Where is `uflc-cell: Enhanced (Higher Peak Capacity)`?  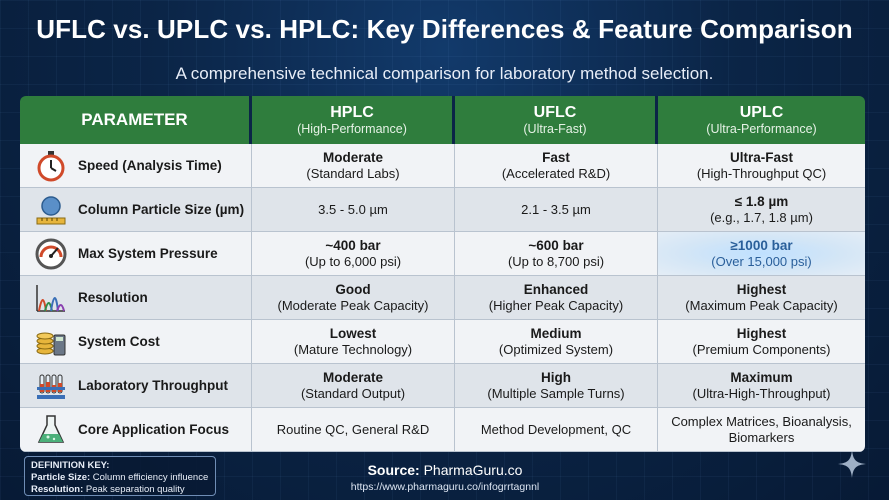 uflc-cell: Enhanced (Higher Peak Capacity) is located at coordinates (556, 298).